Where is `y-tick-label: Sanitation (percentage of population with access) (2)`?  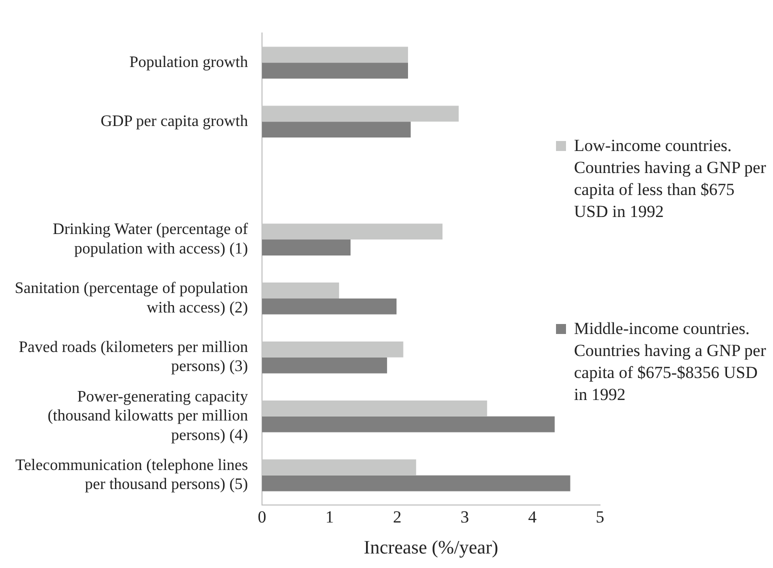 y-tick-label: Sanitation (percentage of population with access) (2) is located at coordinates (131, 298).